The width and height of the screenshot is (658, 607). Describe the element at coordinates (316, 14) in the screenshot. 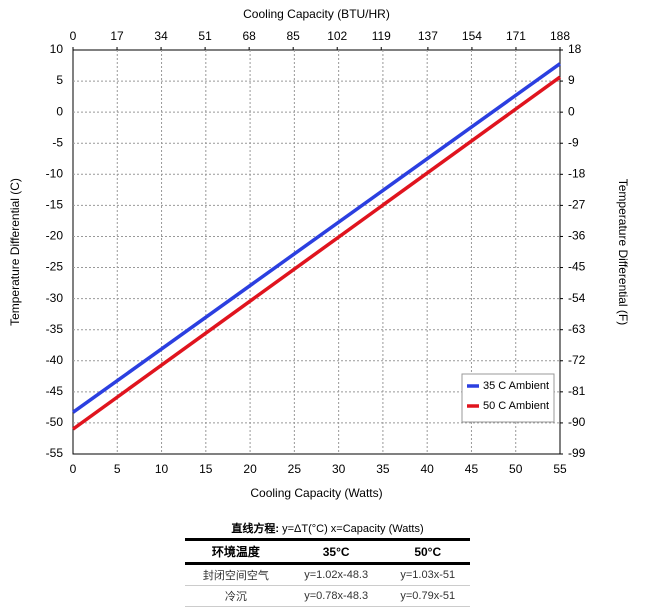

I see `x2-axis-title: Cooling Capacity (BTU/HR)` at that location.